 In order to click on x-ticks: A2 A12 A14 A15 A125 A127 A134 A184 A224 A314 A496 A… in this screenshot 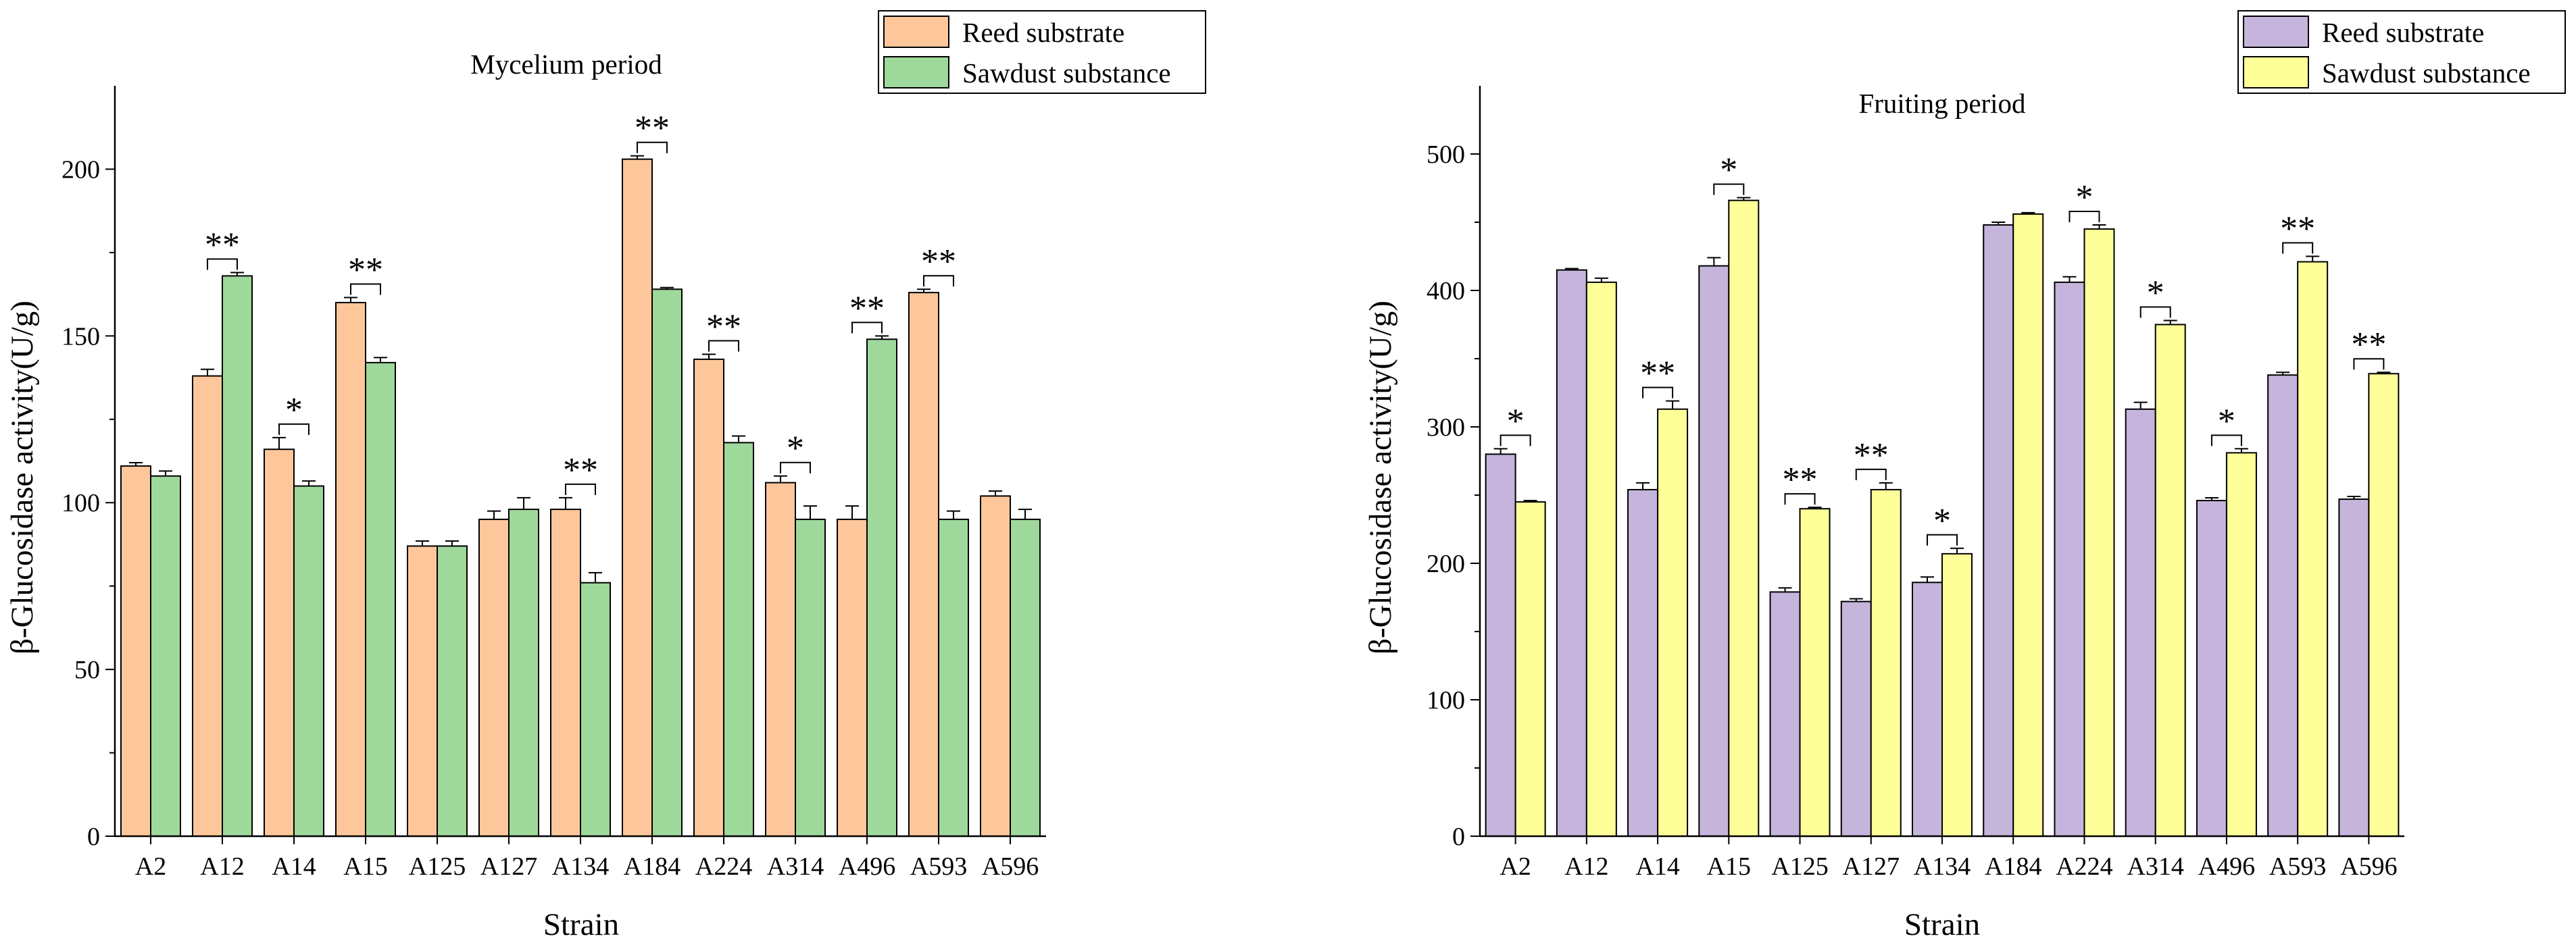, I will do `click(587, 858)`.